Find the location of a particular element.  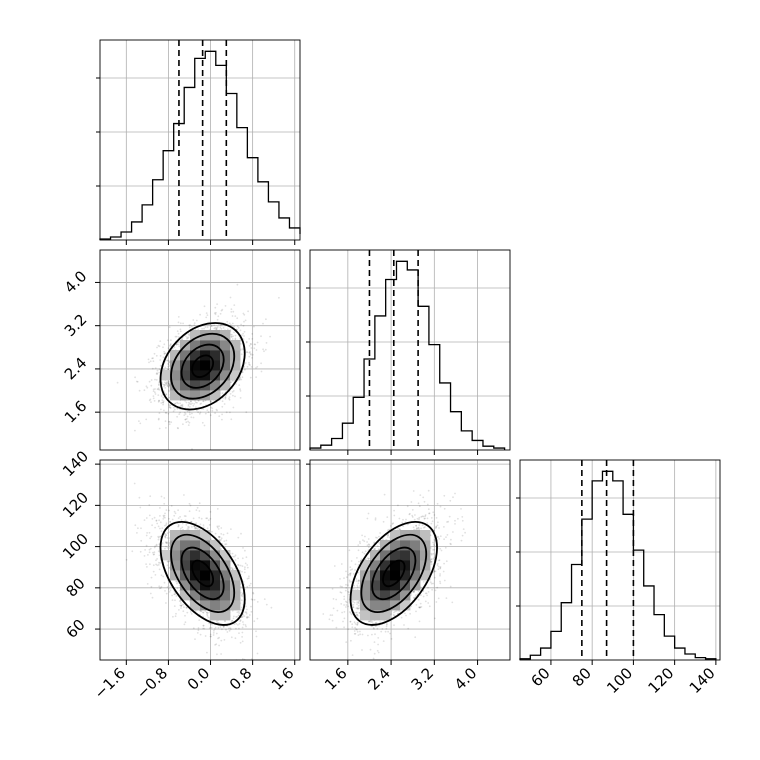

density-cell is located at coordinates (225, 385).